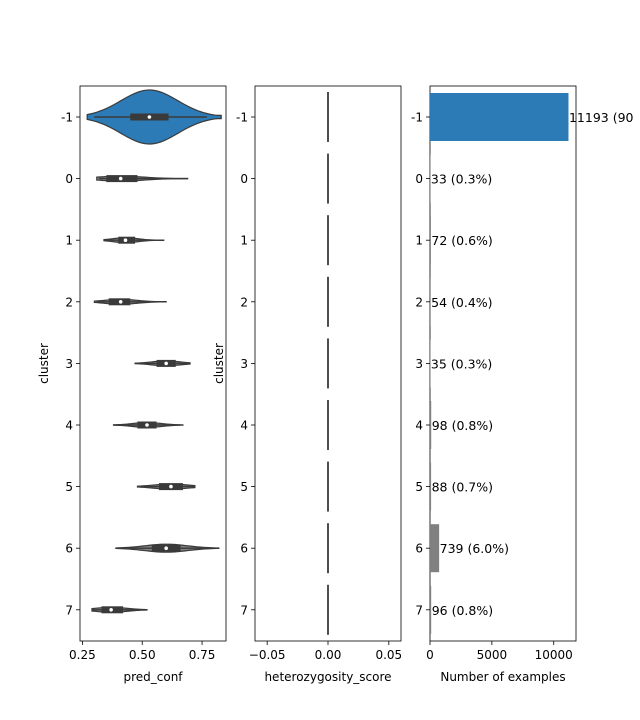 This screenshot has width=640, height=720. Describe the element at coordinates (502, 677) in the screenshot. I see `x-axis-label: Number of examples` at that location.